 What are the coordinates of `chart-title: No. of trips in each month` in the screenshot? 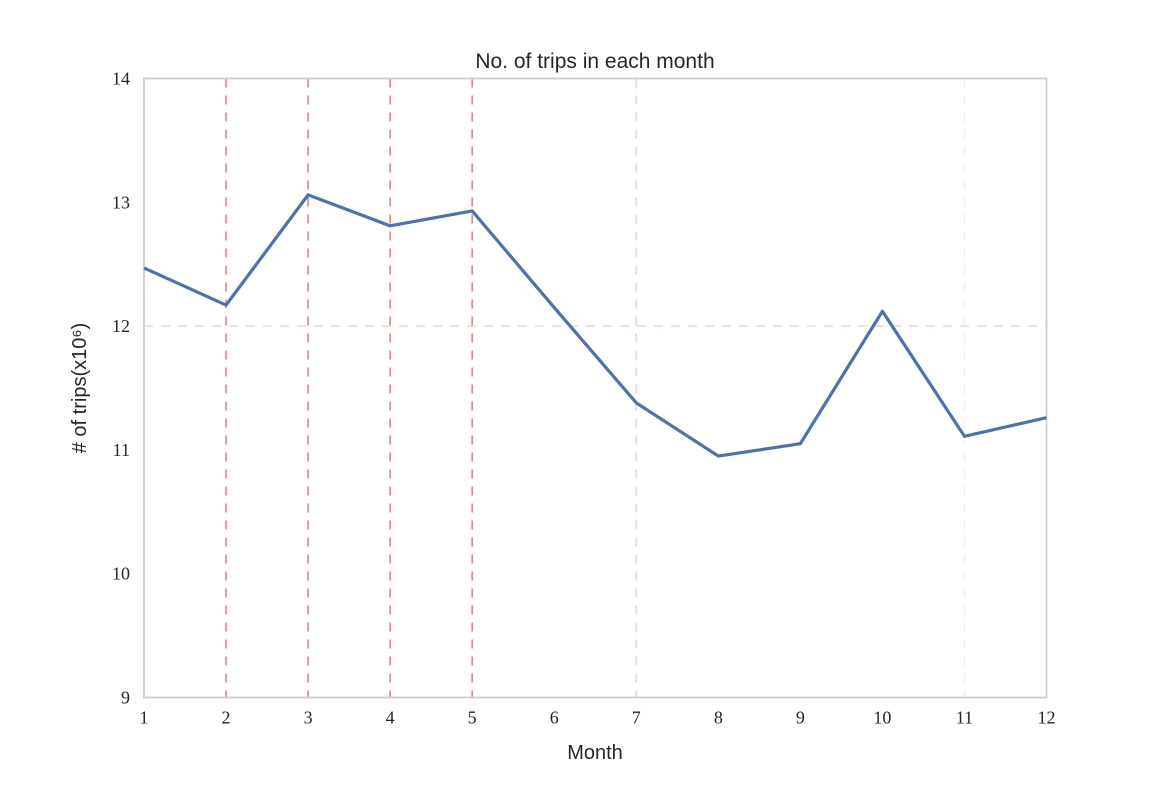 It's located at (594, 61).